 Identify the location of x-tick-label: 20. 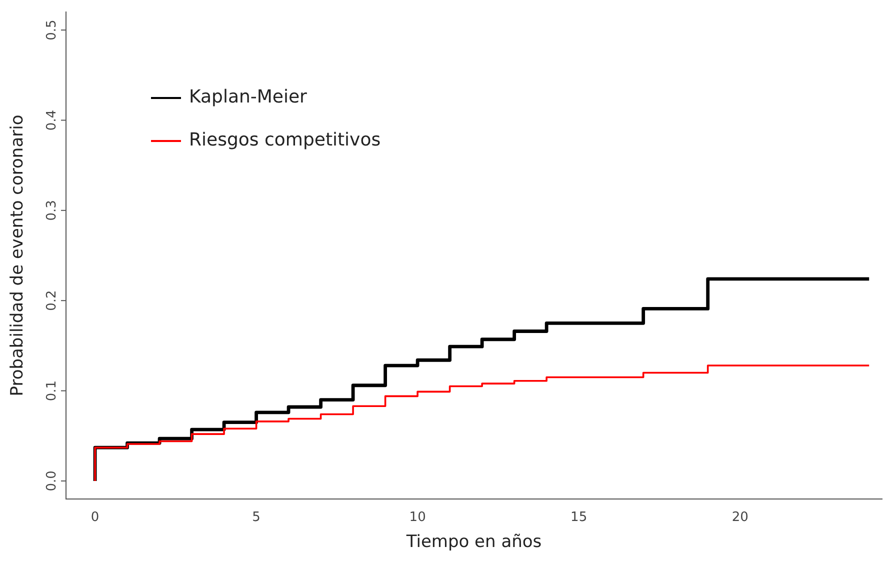
(740, 518).